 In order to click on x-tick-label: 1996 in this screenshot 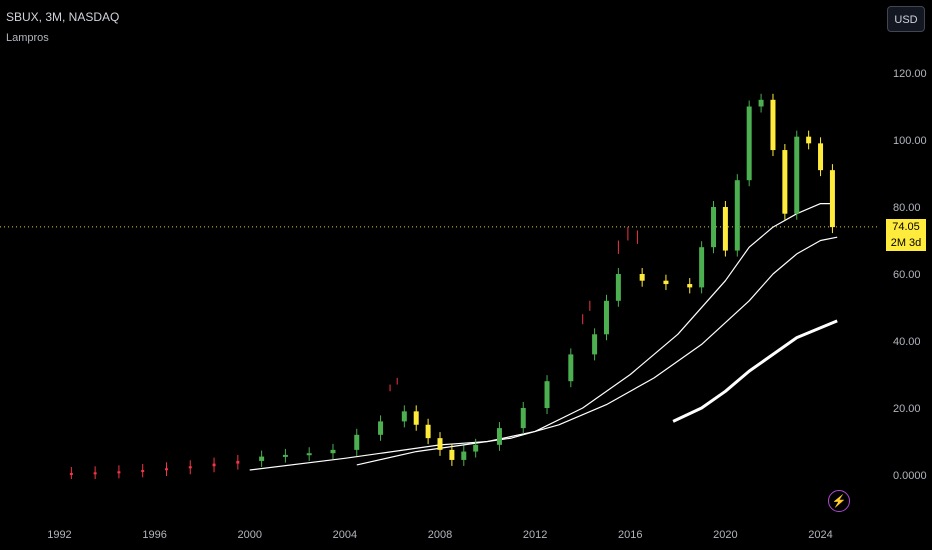, I will do `click(154, 535)`.